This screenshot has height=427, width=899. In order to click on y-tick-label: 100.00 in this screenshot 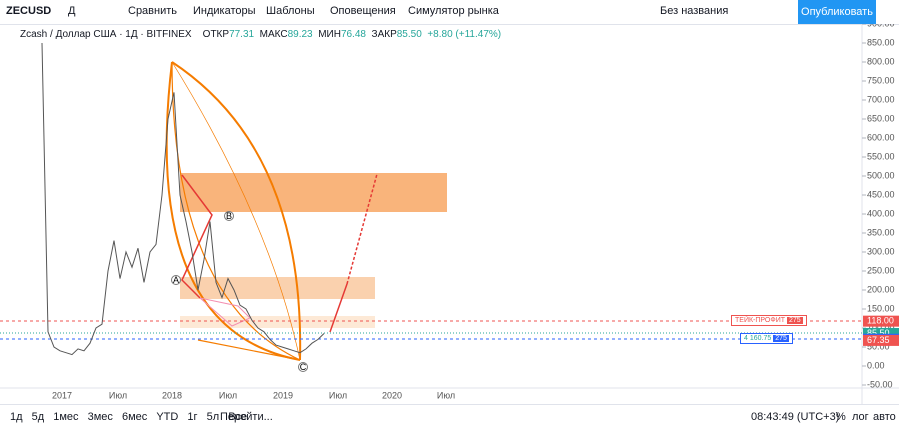, I will do `click(881, 327)`.